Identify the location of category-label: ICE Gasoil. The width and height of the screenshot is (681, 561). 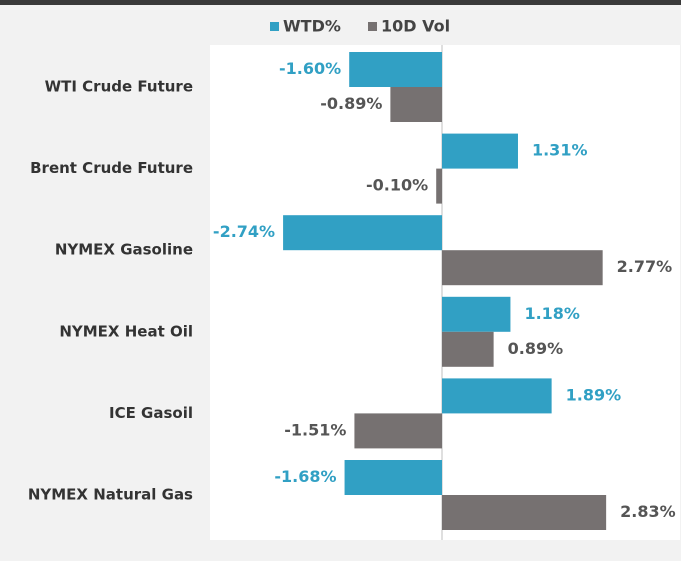
(151, 413).